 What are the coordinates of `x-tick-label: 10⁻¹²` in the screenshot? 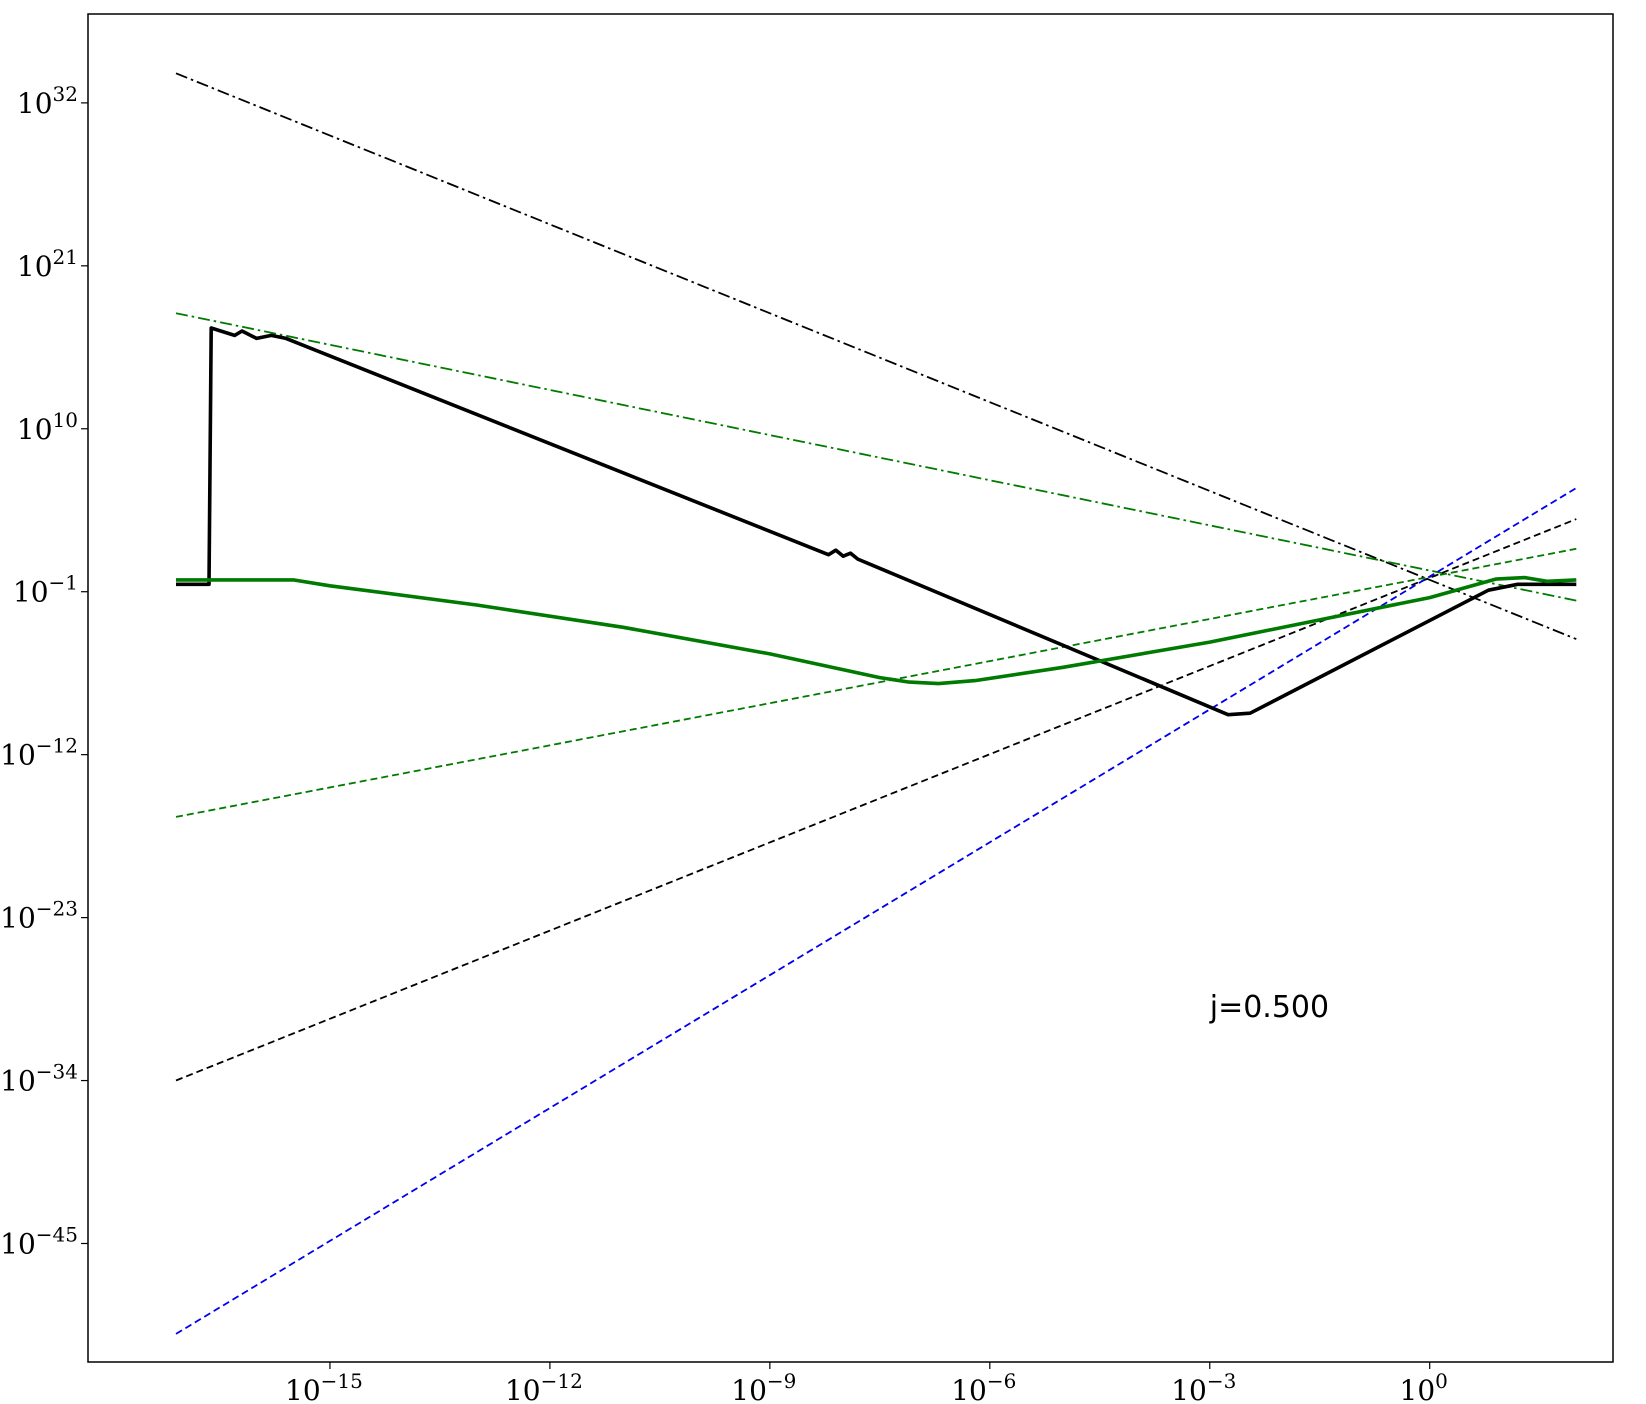 It's located at (544, 1386).